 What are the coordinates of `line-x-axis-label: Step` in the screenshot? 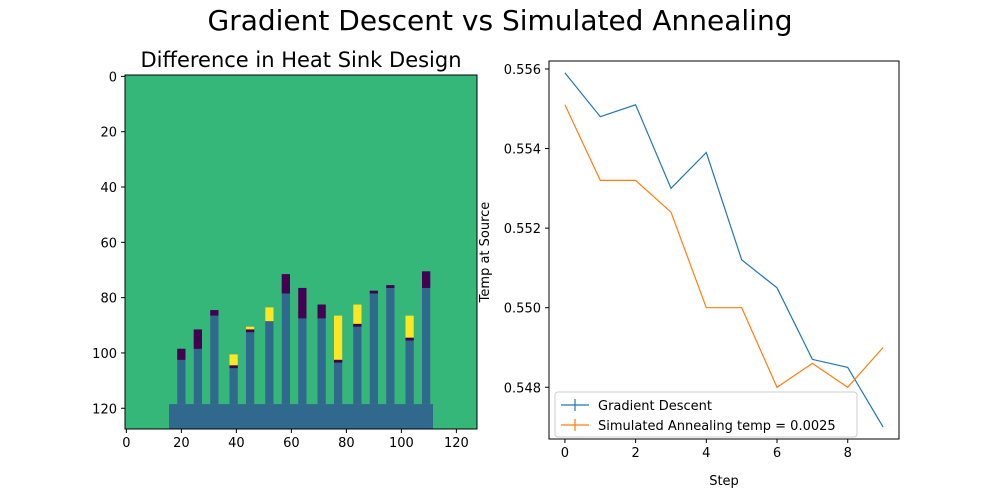 It's located at (724, 481).